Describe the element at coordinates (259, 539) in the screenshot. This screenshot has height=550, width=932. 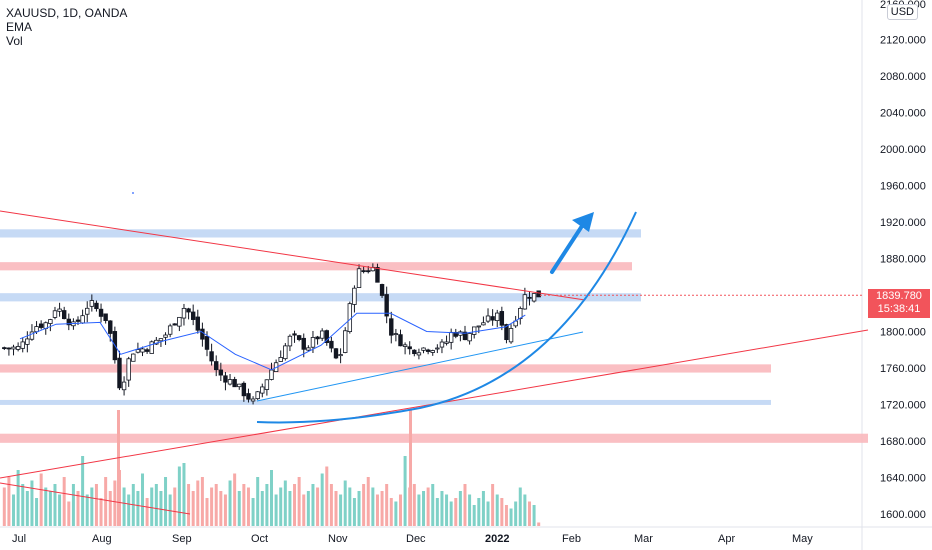
I see `time-axis-label: Oct` at that location.